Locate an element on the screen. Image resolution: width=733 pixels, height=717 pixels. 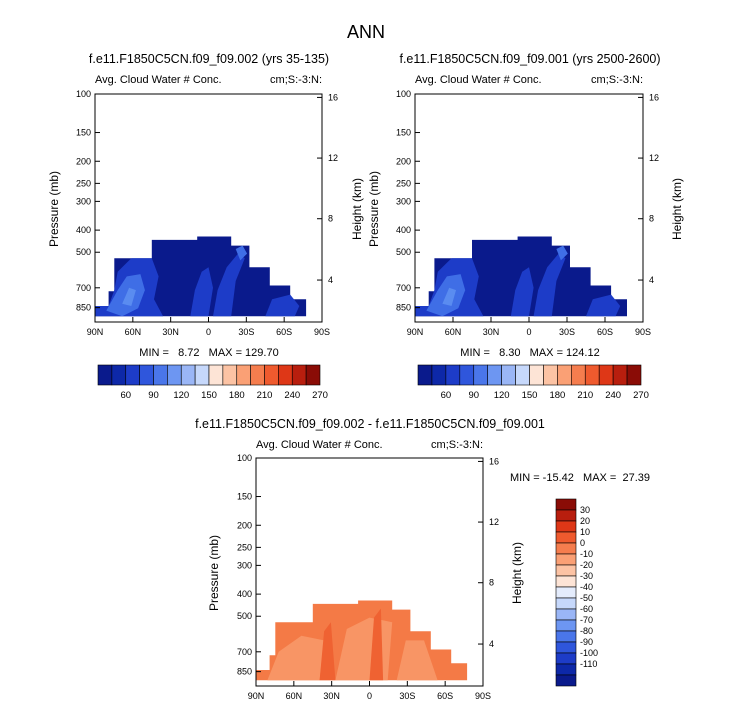
colorbar-label: 90 is located at coordinates (473, 395).